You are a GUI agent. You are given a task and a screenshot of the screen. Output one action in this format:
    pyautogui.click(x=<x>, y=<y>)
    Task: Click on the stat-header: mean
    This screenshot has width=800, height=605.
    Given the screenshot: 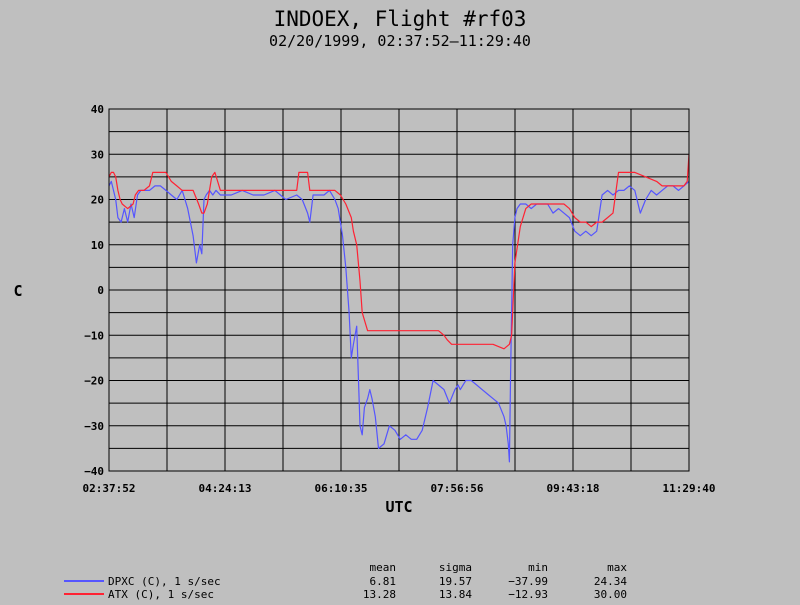 What is the action you would take?
    pyautogui.click(x=383, y=567)
    